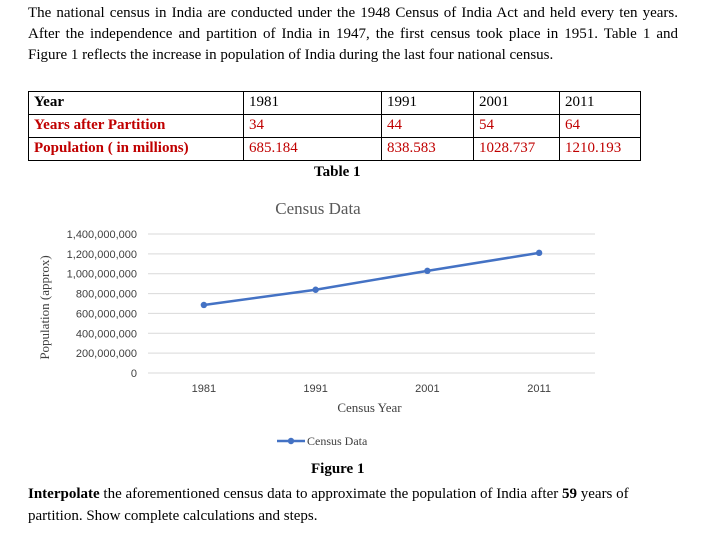 This screenshot has width=709, height=547. I want to click on table-cell: 34, so click(312, 126).